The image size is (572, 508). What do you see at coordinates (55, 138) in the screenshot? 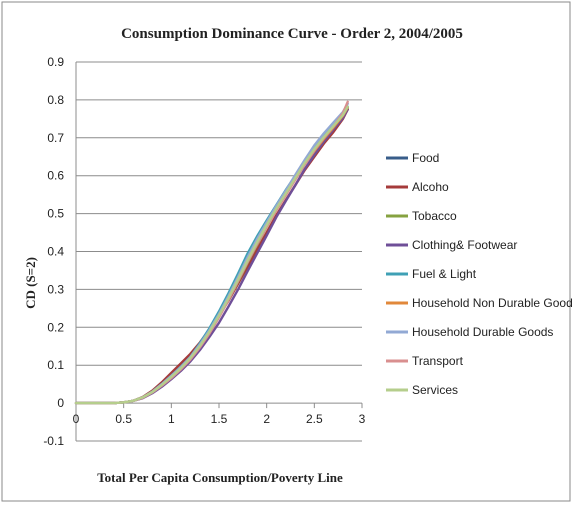
I see `y-tick-label: 0.7` at bounding box center [55, 138].